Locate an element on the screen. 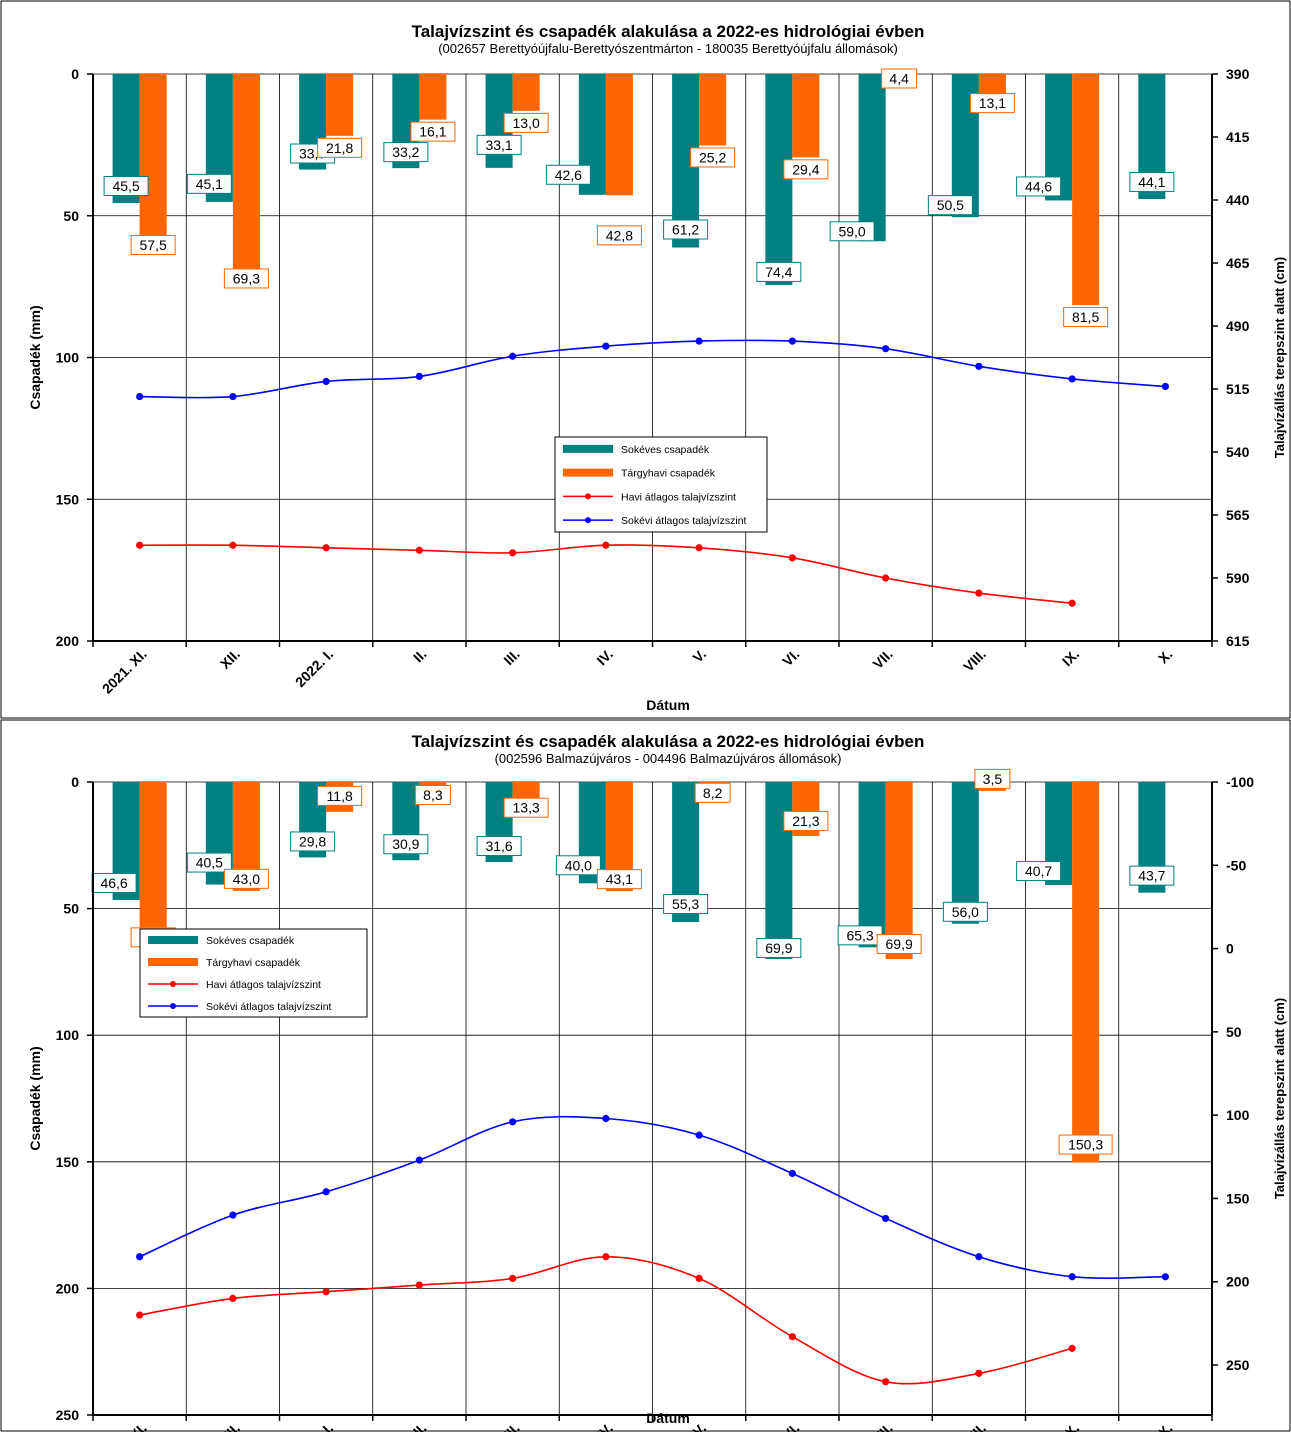 This screenshot has width=1291, height=1432. data-label-targyhavi: 8,3 is located at coordinates (433, 795).